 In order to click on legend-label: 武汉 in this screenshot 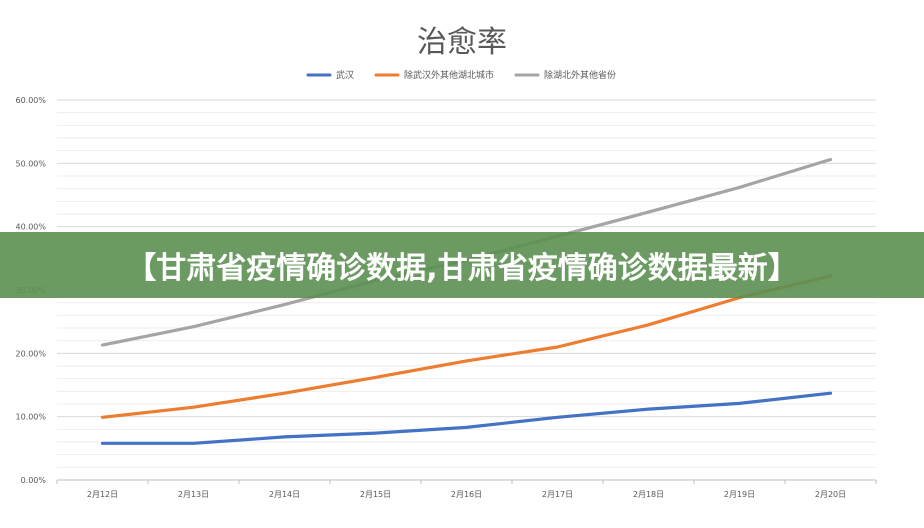, I will do `click(345, 75)`.